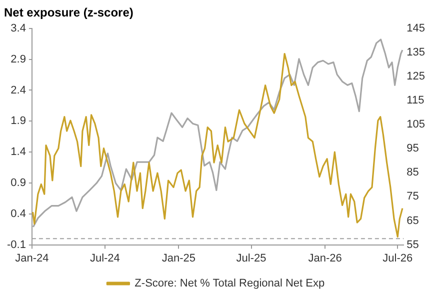 Image resolution: width=434 pixels, height=303 pixels. What do you see at coordinates (229, 284) in the screenshot?
I see `legend-label: Z-Score: Net % Total Regional Net Exp` at bounding box center [229, 284].